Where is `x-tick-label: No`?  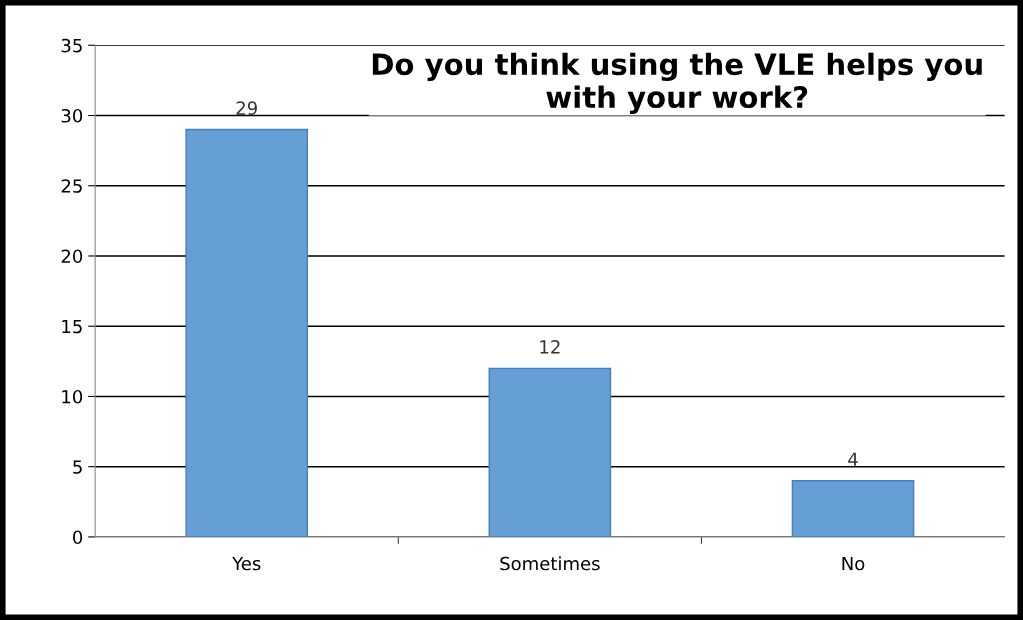 x-tick-label: No is located at coordinates (853, 563).